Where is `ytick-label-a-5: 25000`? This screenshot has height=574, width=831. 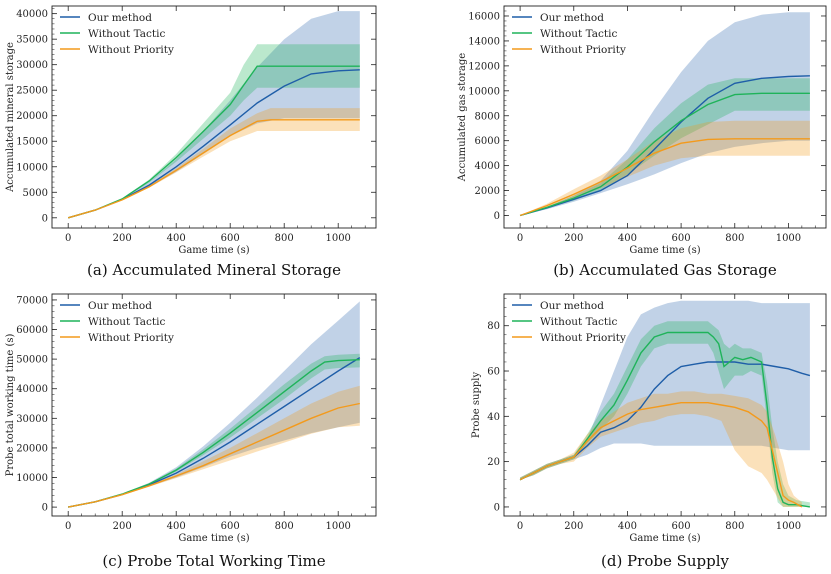 ytick-label-a-5: 25000 is located at coordinates (32, 91).